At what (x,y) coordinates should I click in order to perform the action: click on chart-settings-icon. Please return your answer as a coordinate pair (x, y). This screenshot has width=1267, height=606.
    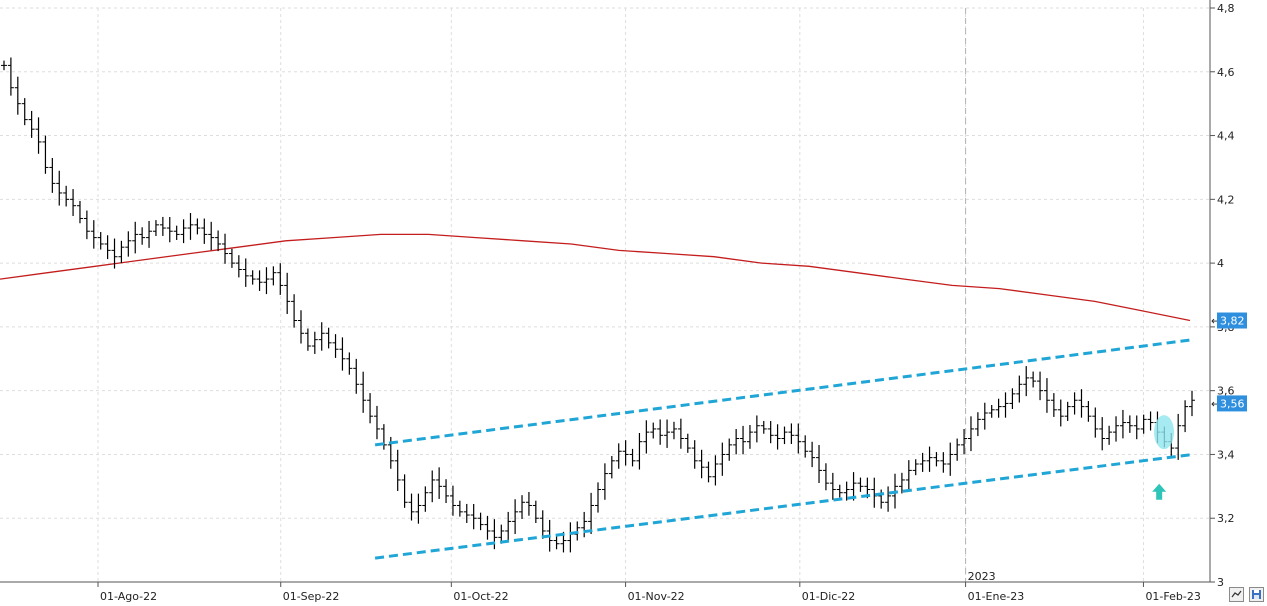
    Looking at the image, I should click on (1236, 594).